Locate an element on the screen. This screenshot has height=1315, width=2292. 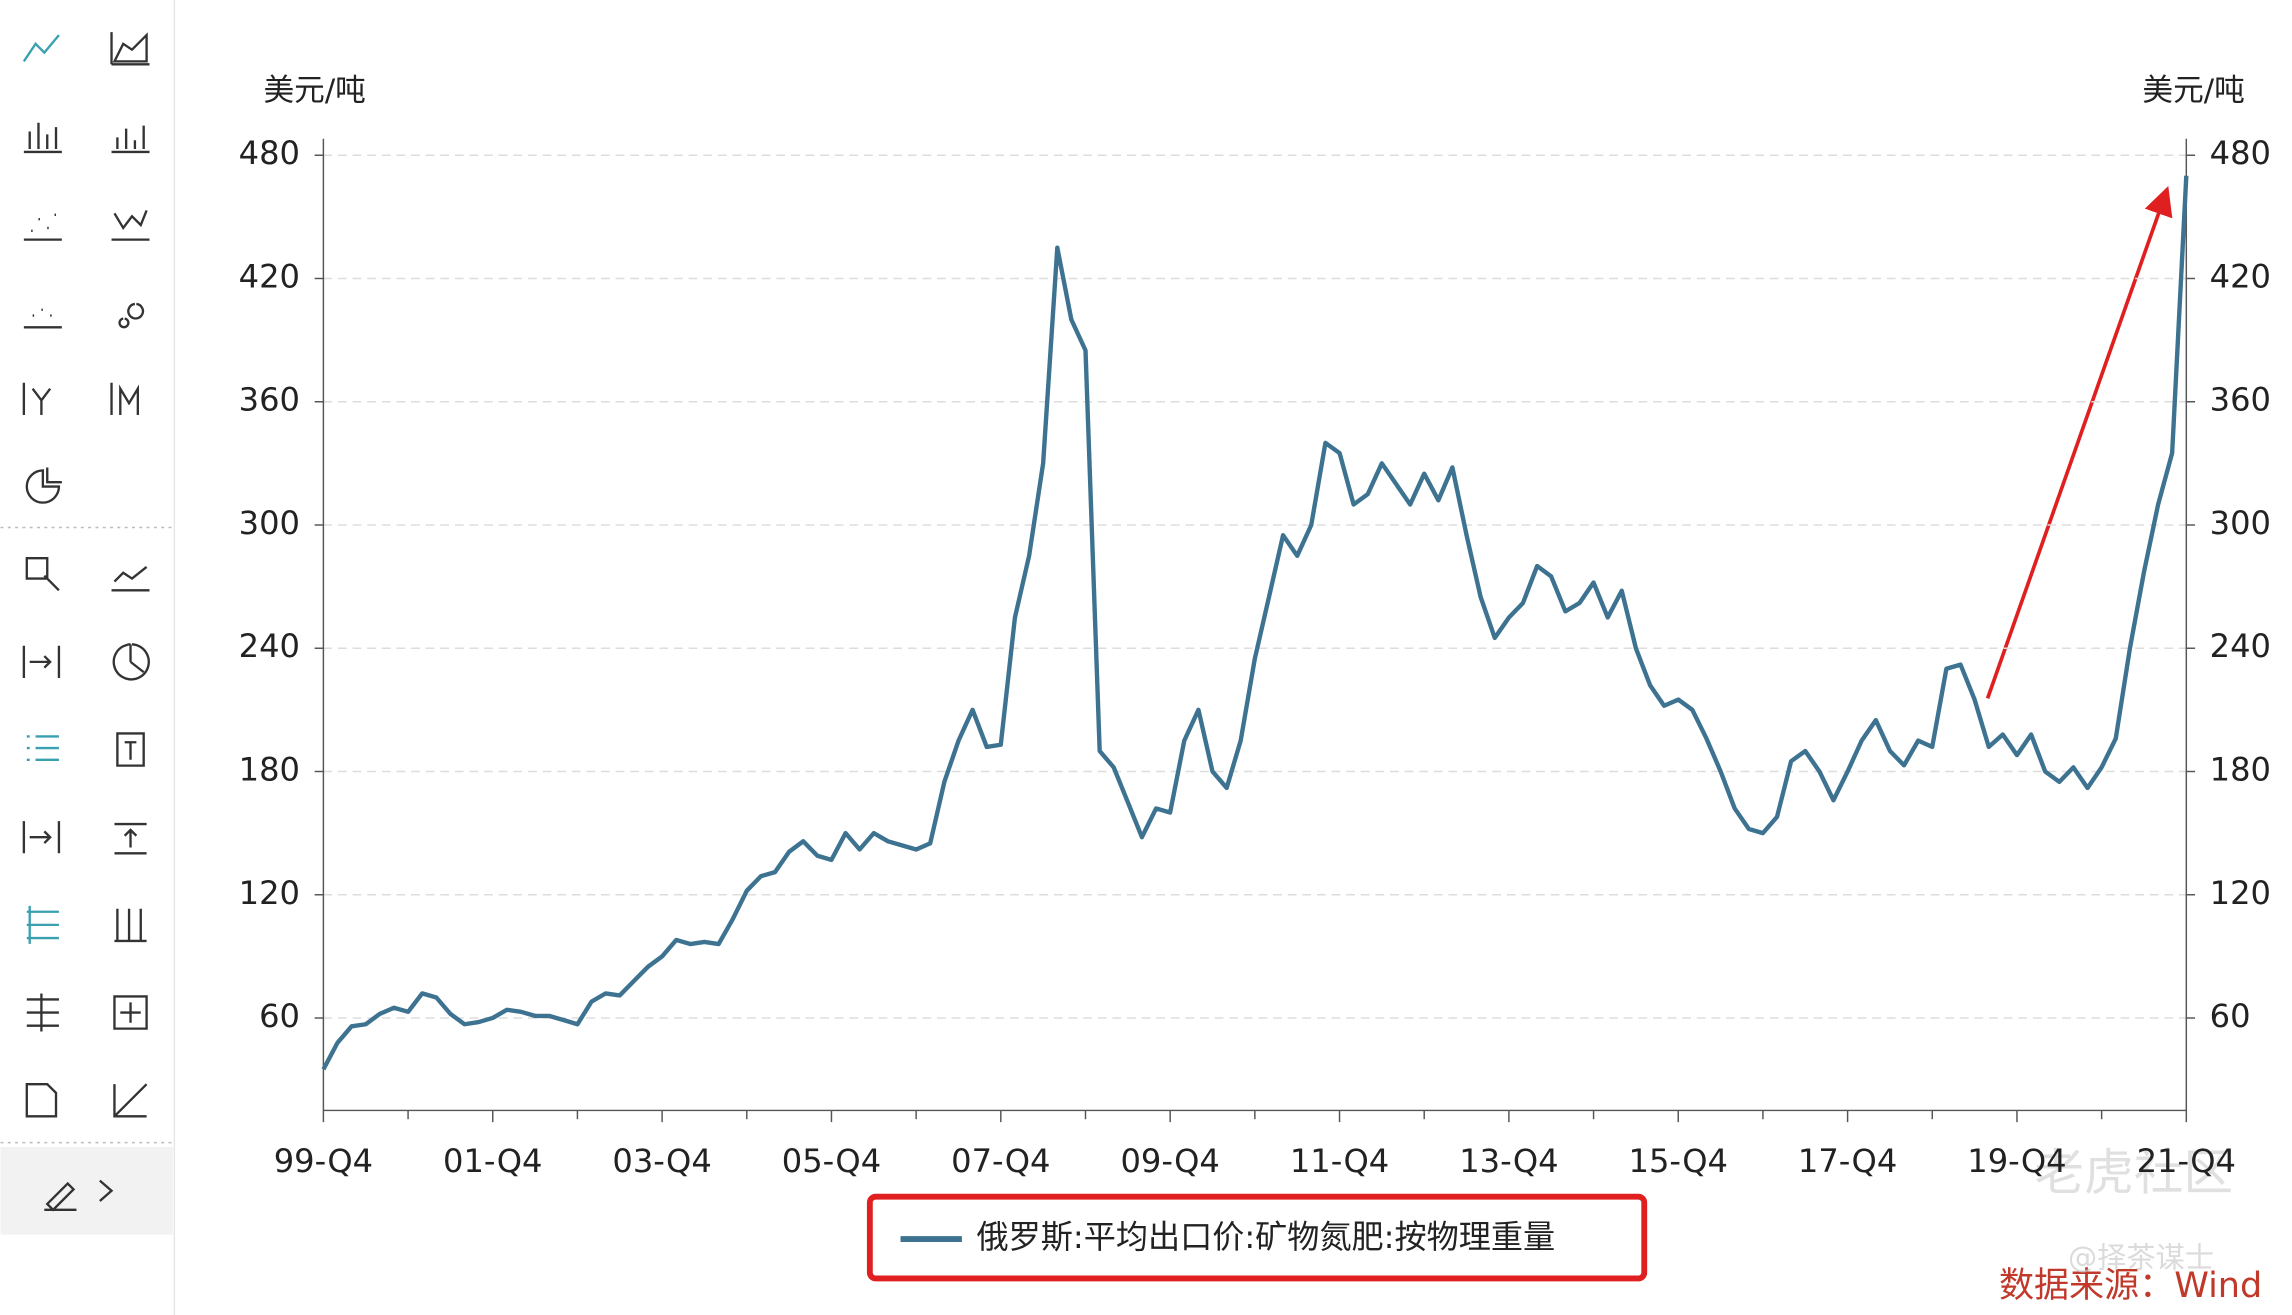
y-axis-unit: 美元/吨 is located at coordinates (314, 91).